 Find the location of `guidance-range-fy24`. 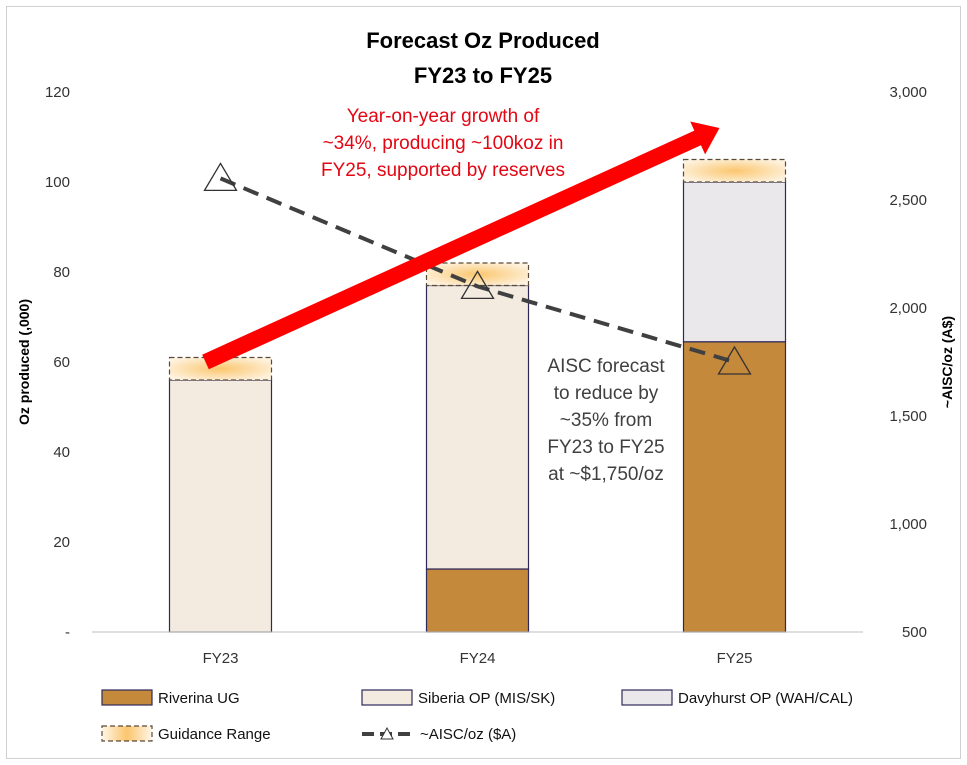

guidance-range-fy24 is located at coordinates (477, 274).